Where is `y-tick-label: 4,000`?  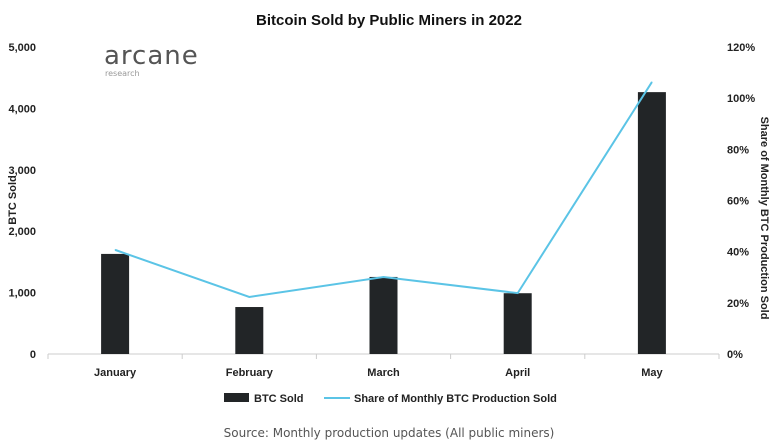
y-tick-label: 4,000 is located at coordinates (22, 109).